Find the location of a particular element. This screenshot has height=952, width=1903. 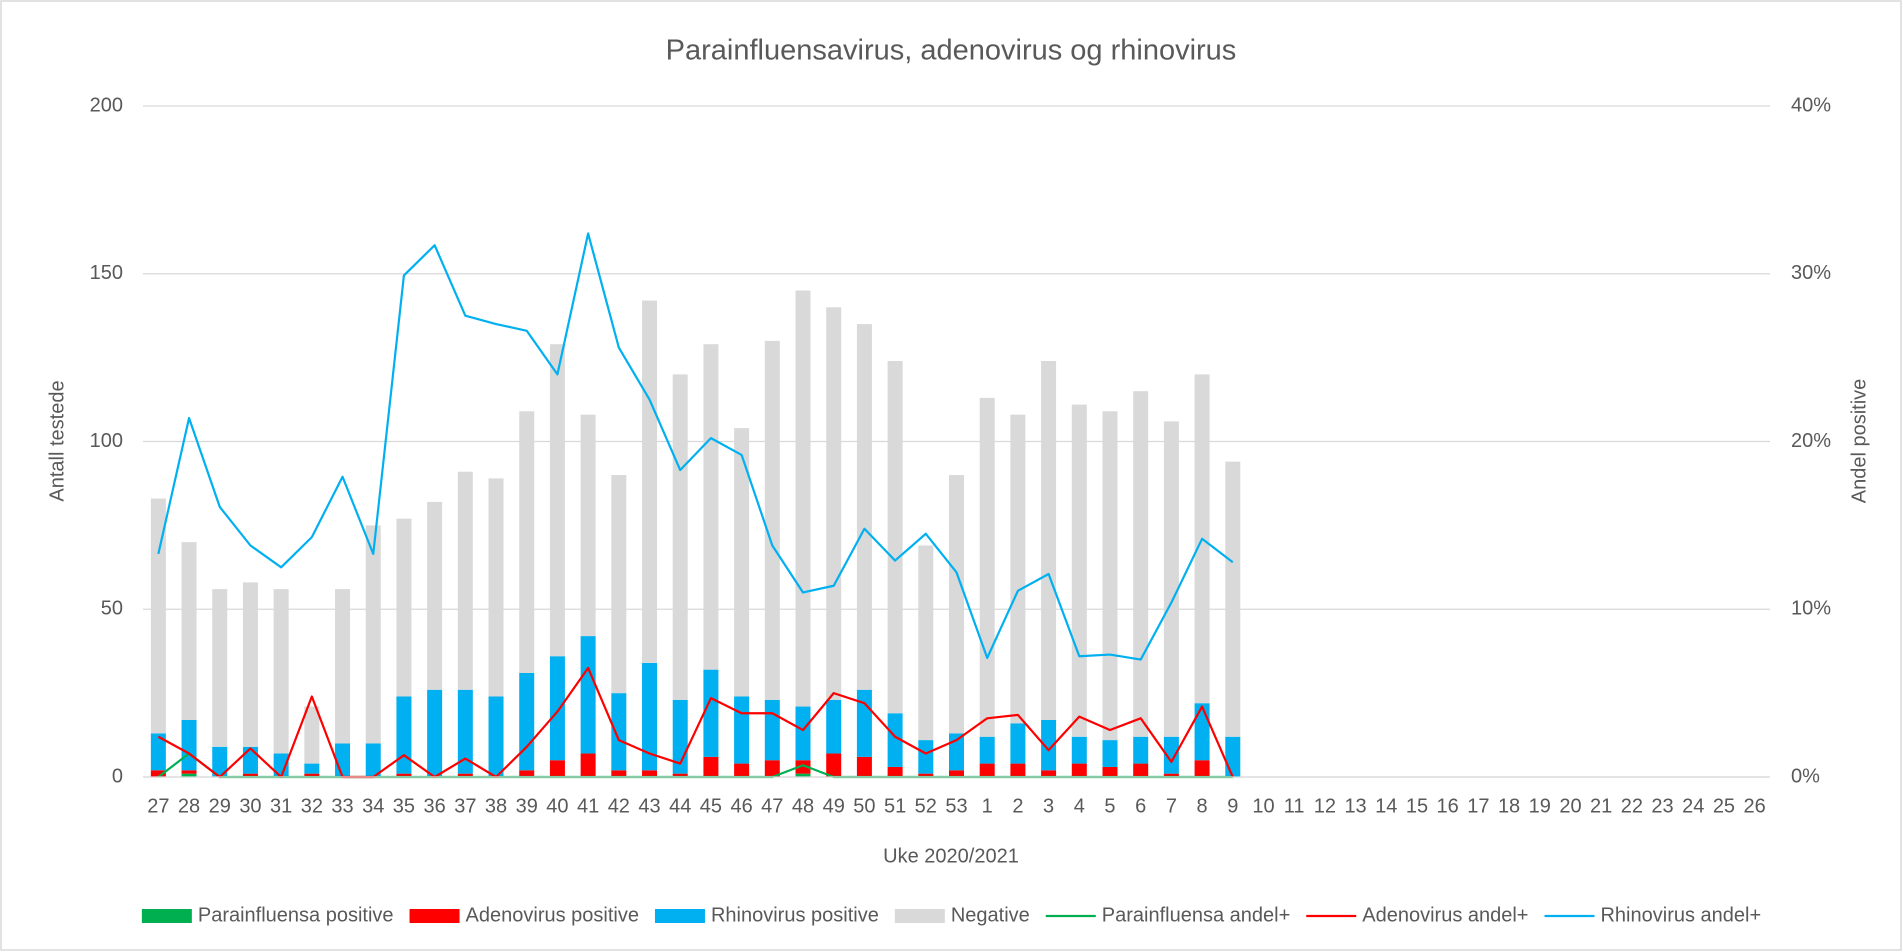

x-tick-label: 10 is located at coordinates (1263, 806).